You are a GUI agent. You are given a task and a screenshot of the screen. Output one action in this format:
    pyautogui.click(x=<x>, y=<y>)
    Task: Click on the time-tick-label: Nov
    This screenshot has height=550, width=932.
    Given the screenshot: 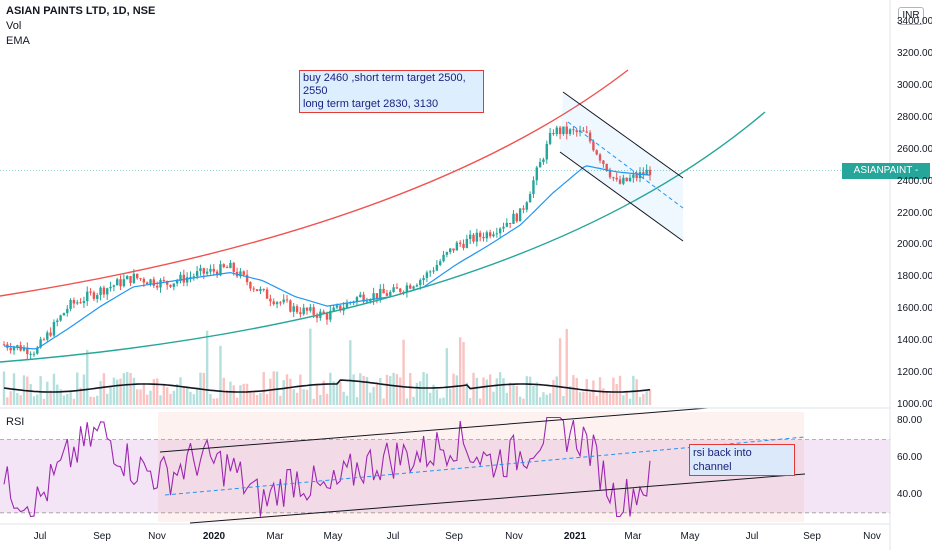 What is the action you would take?
    pyautogui.click(x=872, y=536)
    